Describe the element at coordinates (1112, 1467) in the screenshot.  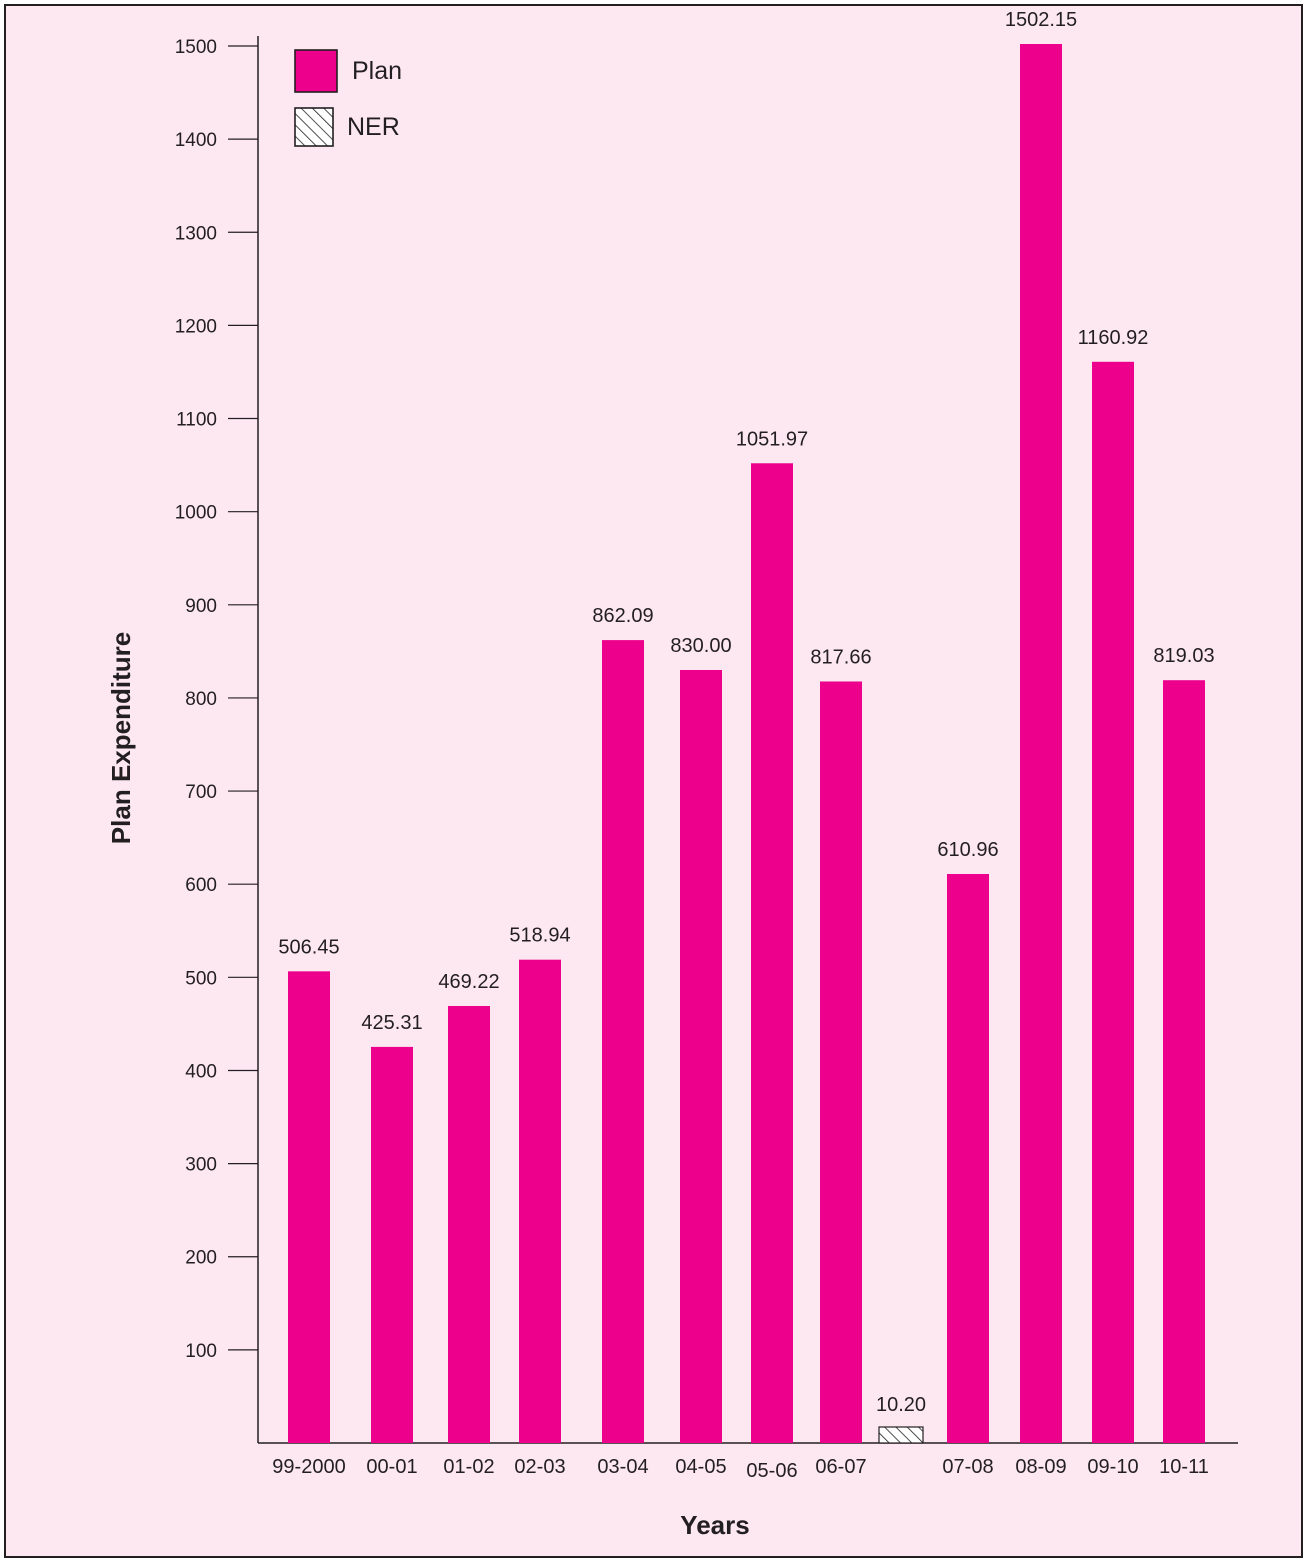
I see `x-tick-label: 09-10` at that location.